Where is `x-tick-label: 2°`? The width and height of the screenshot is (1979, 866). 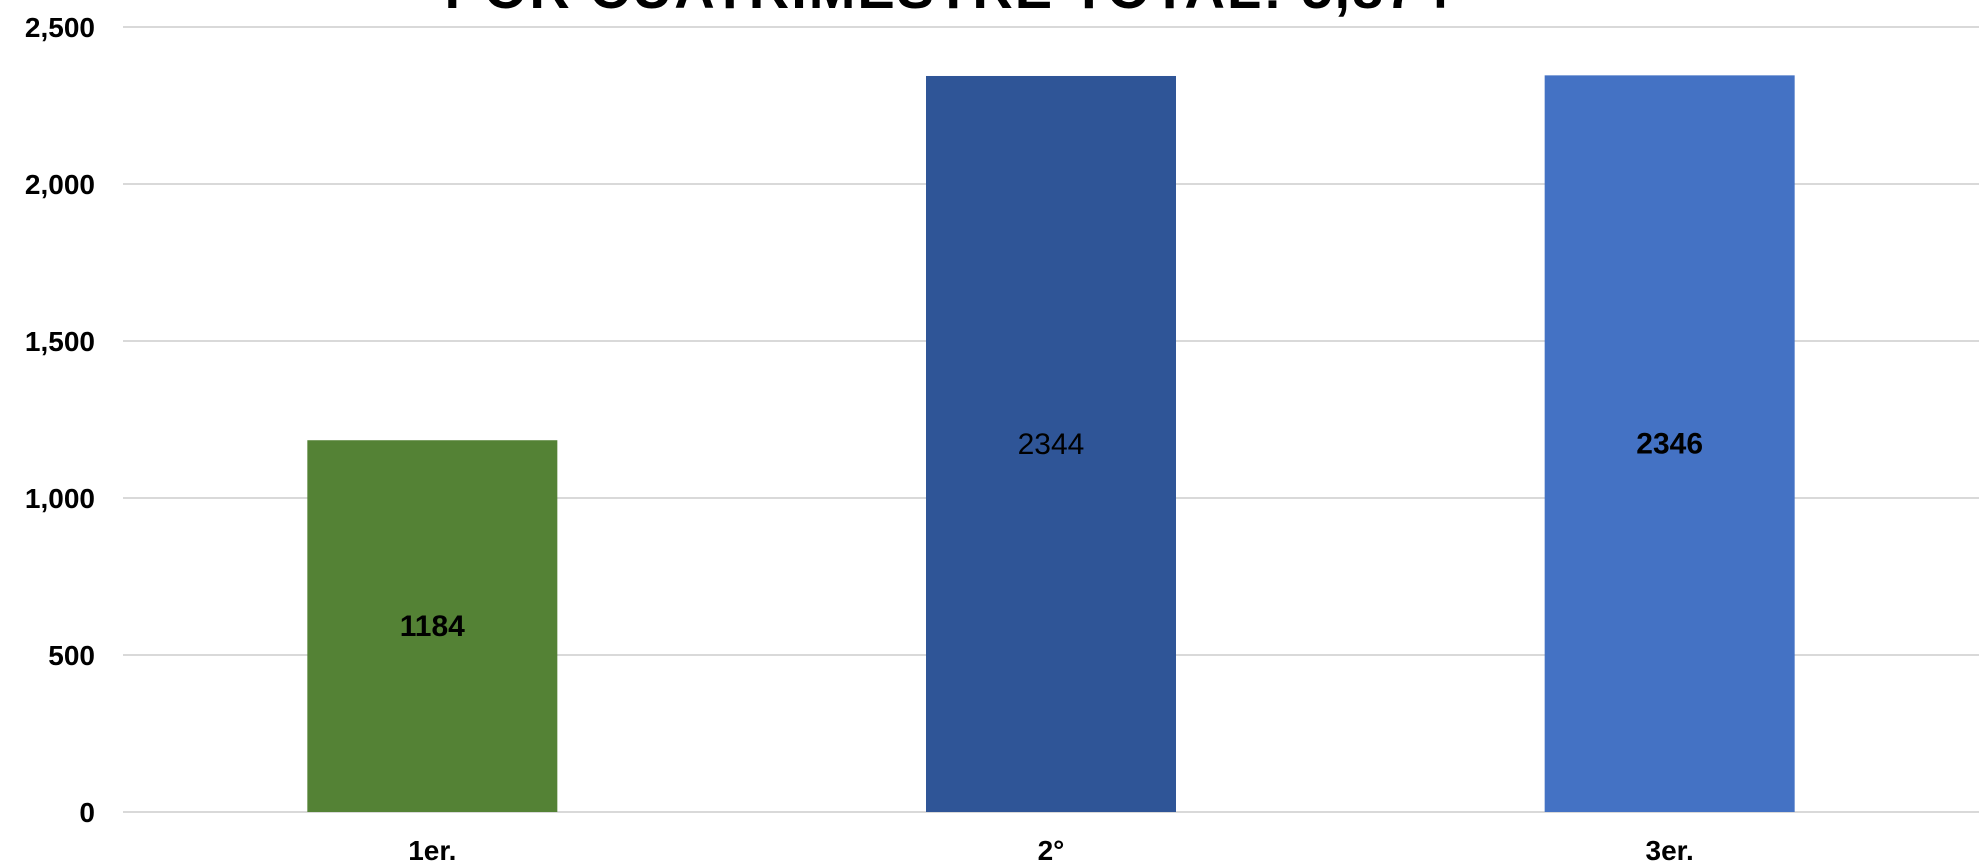
x-tick-label: 2° is located at coordinates (1051, 850).